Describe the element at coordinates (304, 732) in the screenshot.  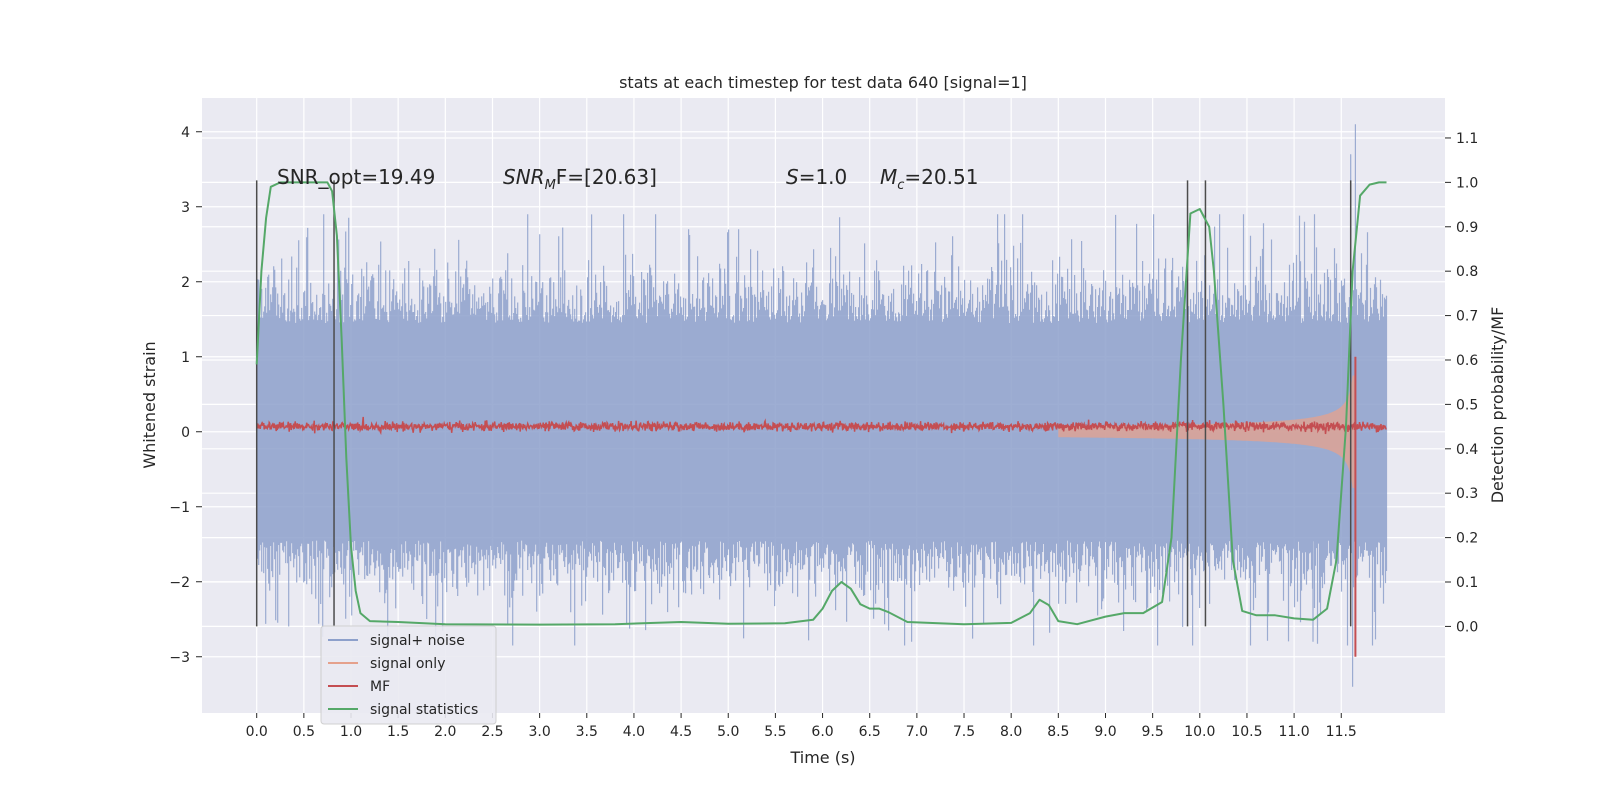
I see `x-tick-label: 0.5` at that location.